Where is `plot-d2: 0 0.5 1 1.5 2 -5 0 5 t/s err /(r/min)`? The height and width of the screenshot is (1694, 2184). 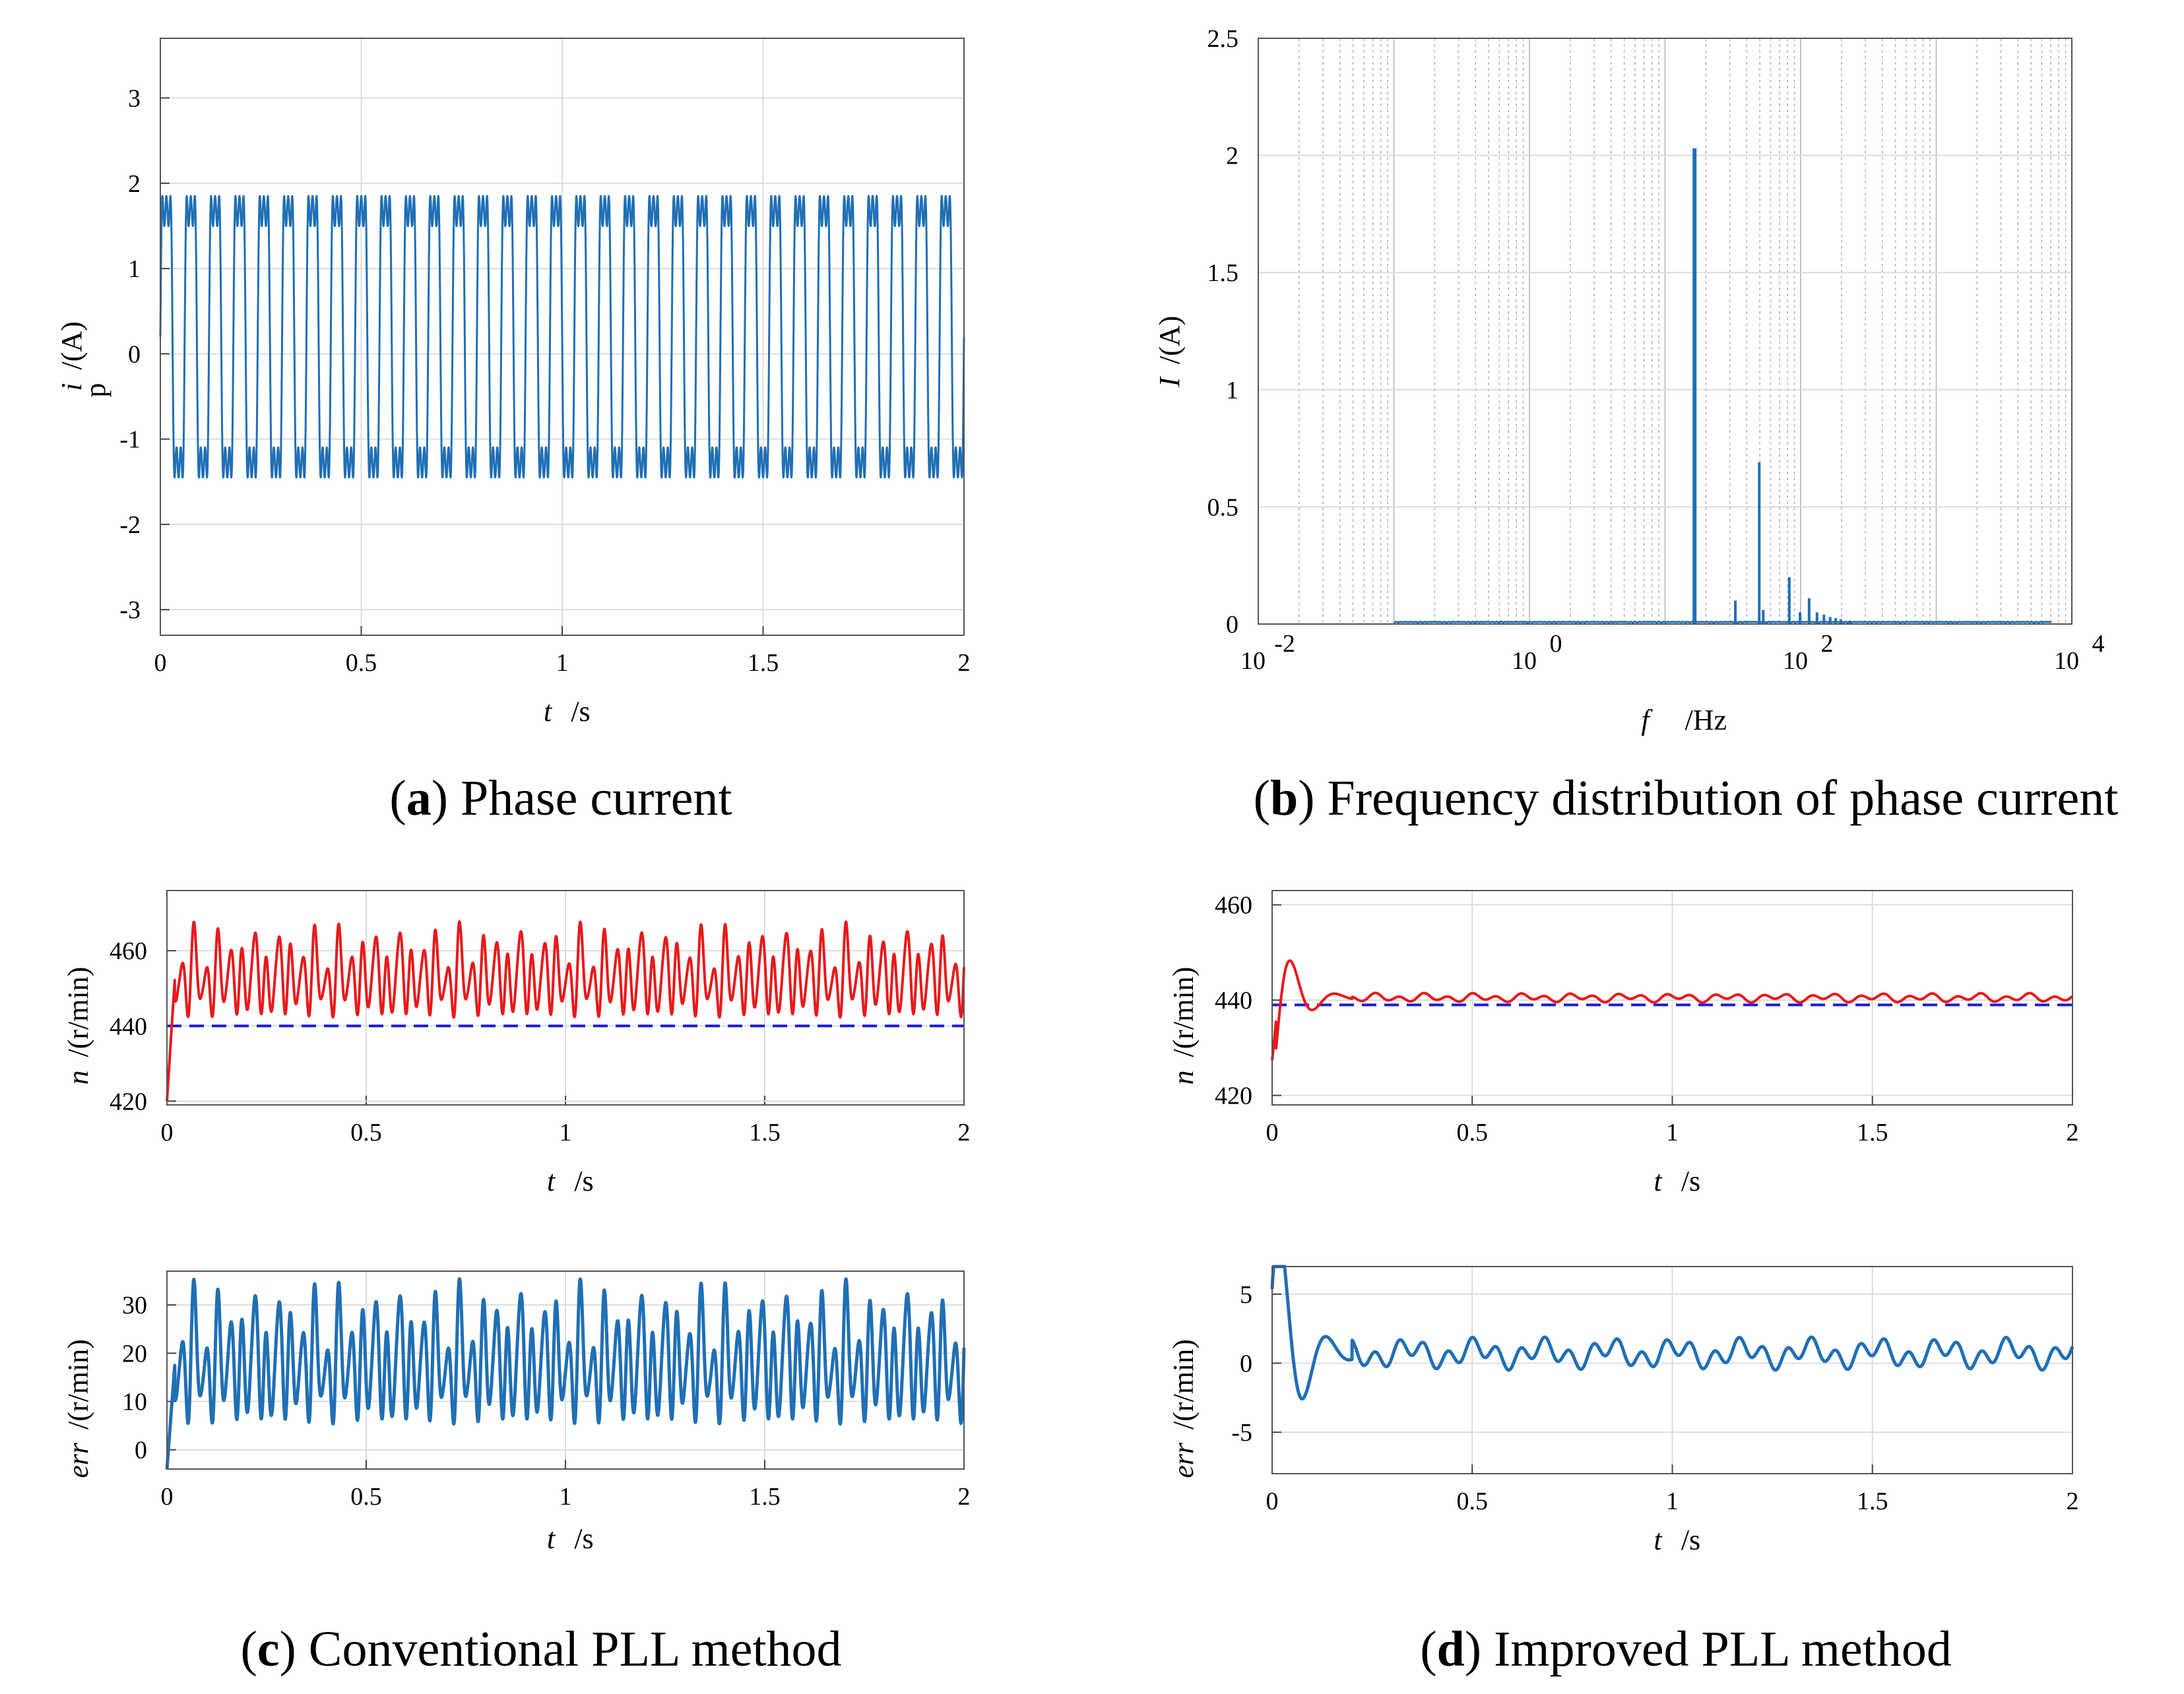 plot-d2: 0 0.5 1 1.5 2 -5 0 5 t/s err /(r/min) is located at coordinates (1623, 1410).